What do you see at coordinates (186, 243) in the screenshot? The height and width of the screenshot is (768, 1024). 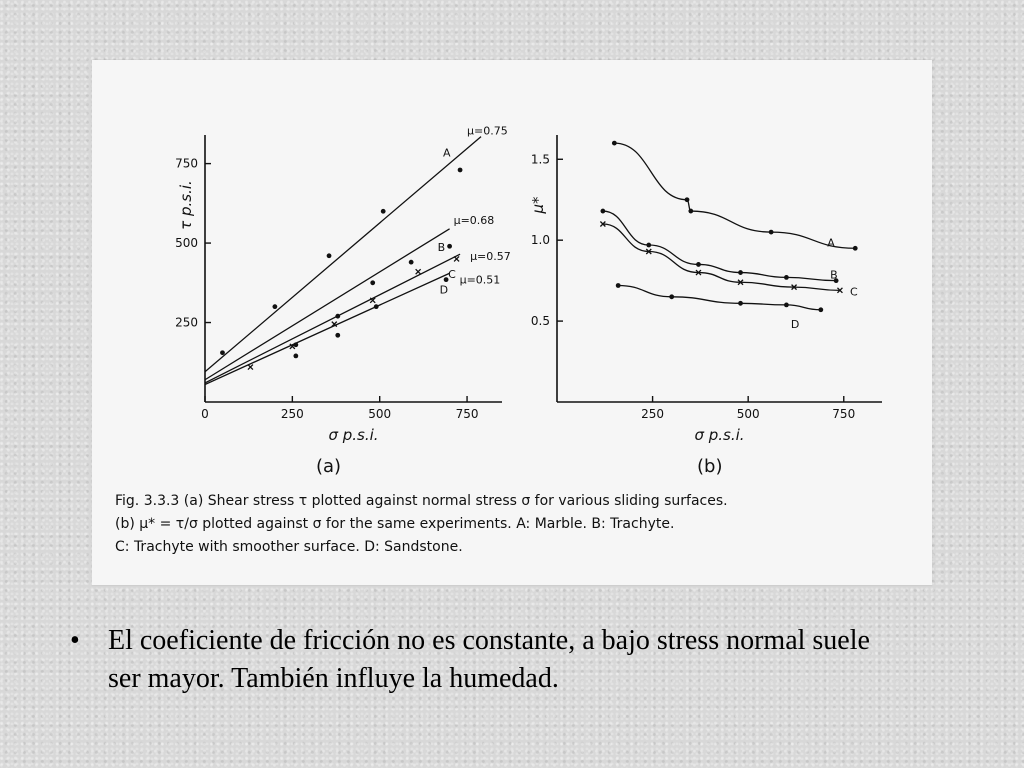 I see `chart-a-y-tick-label: 500` at bounding box center [186, 243].